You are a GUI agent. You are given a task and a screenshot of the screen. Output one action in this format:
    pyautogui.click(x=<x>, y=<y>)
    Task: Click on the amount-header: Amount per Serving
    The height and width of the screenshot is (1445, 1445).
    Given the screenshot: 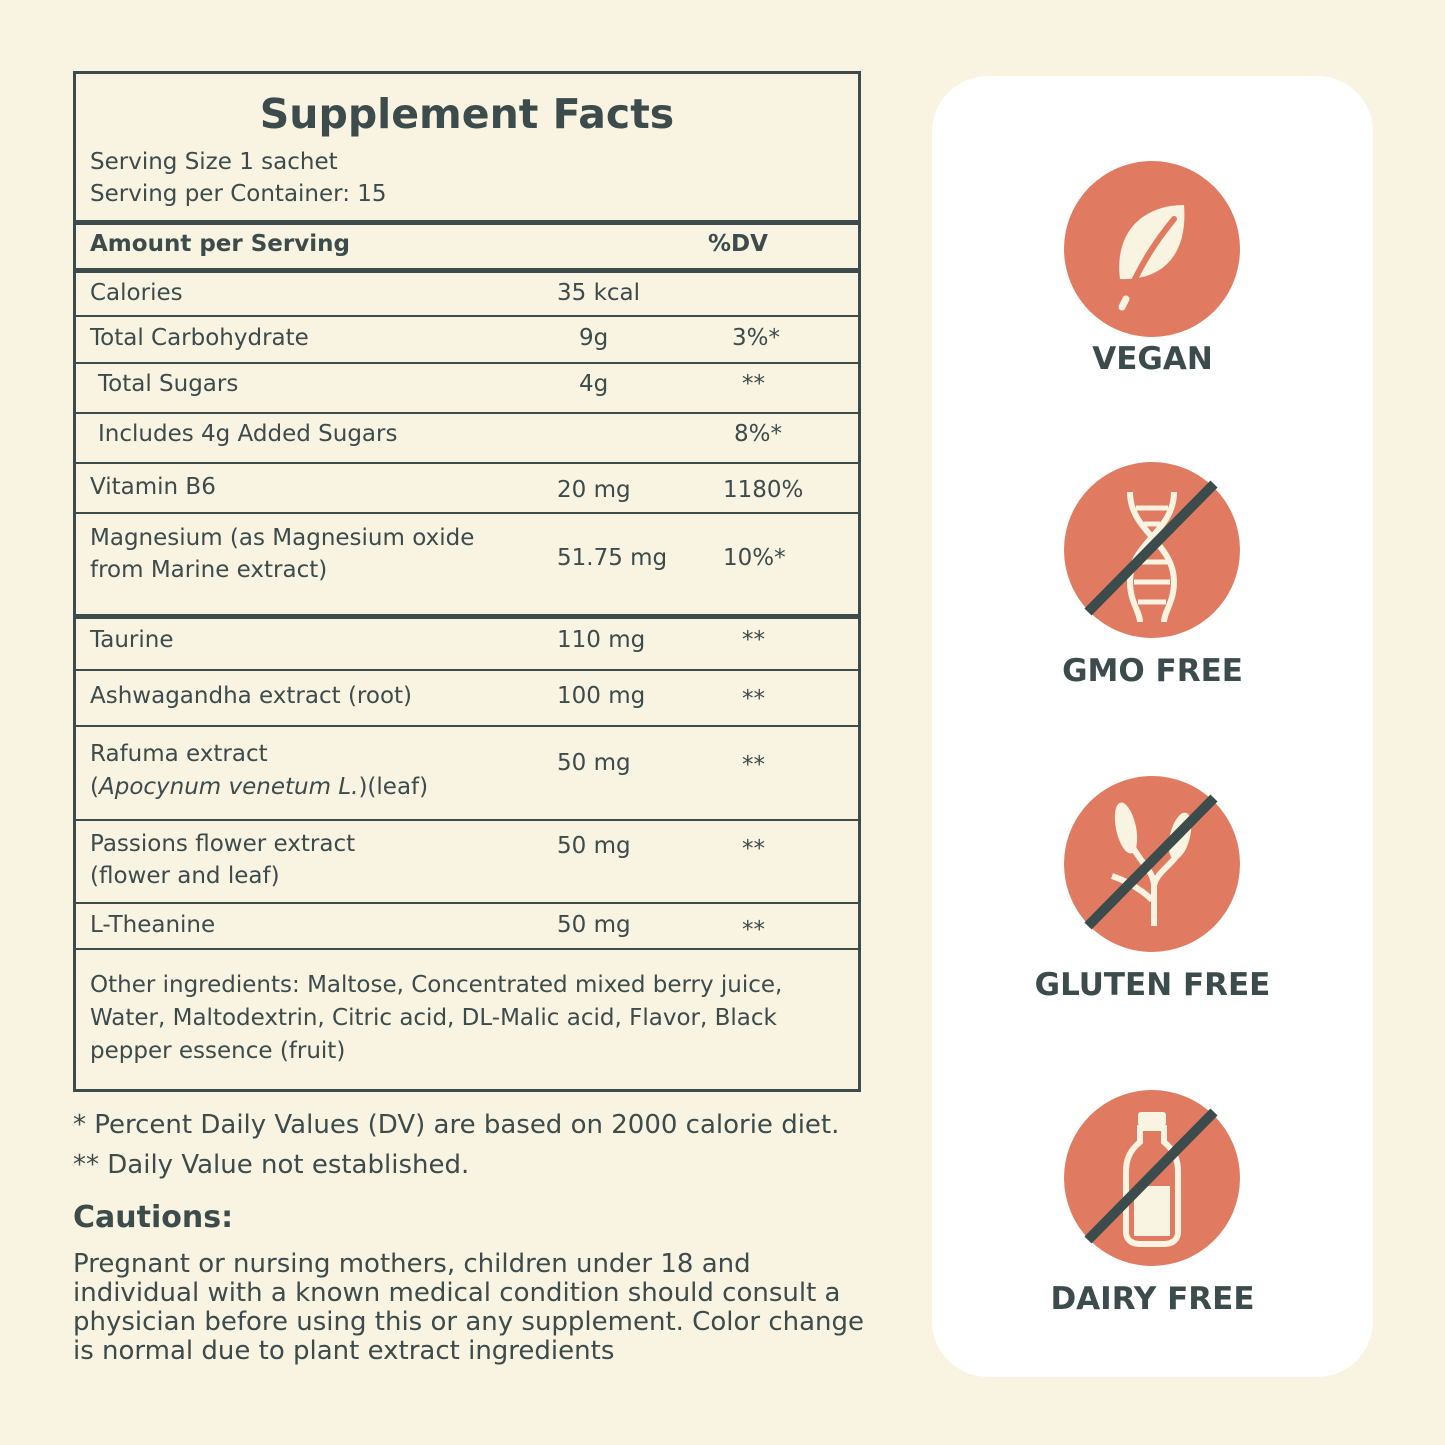 What is the action you would take?
    pyautogui.click(x=220, y=244)
    